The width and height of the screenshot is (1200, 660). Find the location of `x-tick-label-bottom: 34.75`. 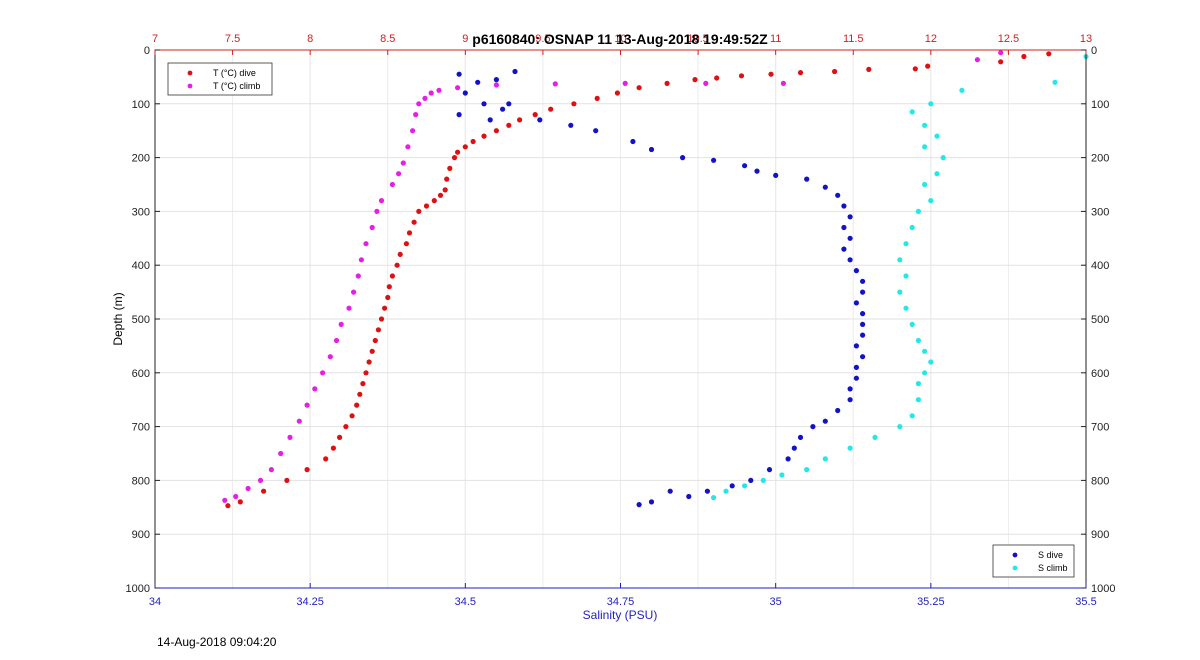

x-tick-label-bottom: 34.75 is located at coordinates (621, 602).